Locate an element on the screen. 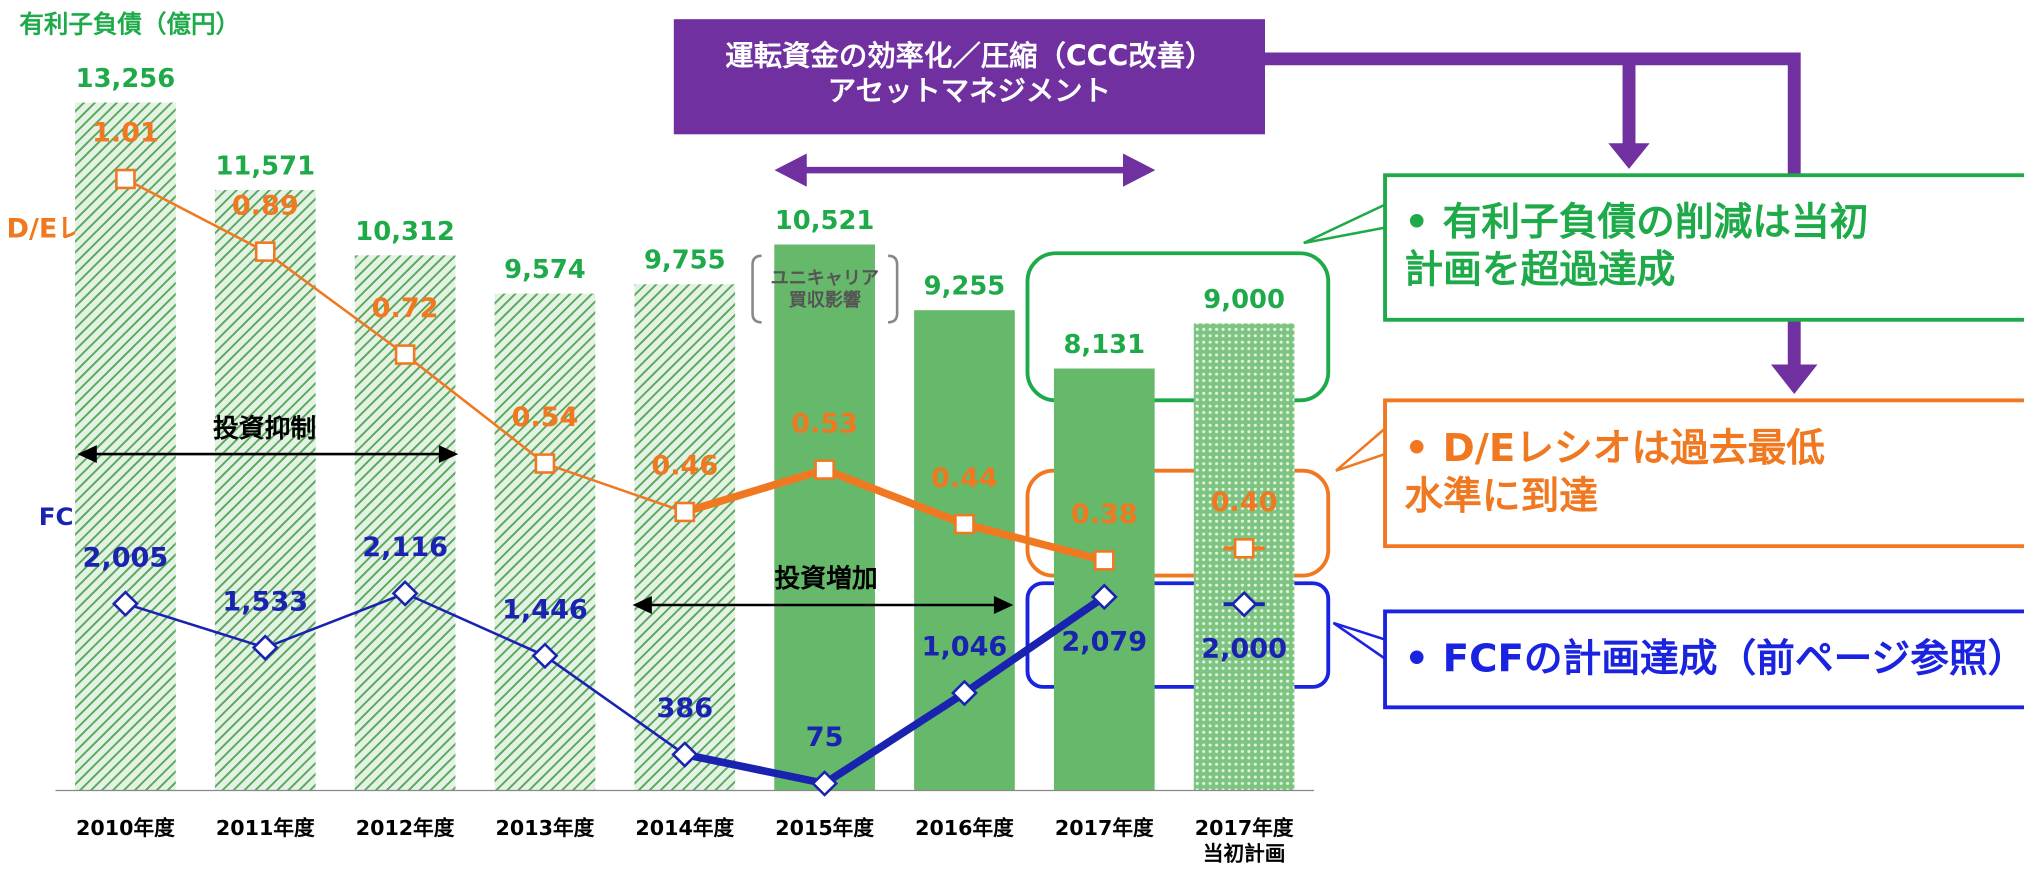 The width and height of the screenshot is (2024, 880). highlight-fcf is located at coordinates (1178, 635).